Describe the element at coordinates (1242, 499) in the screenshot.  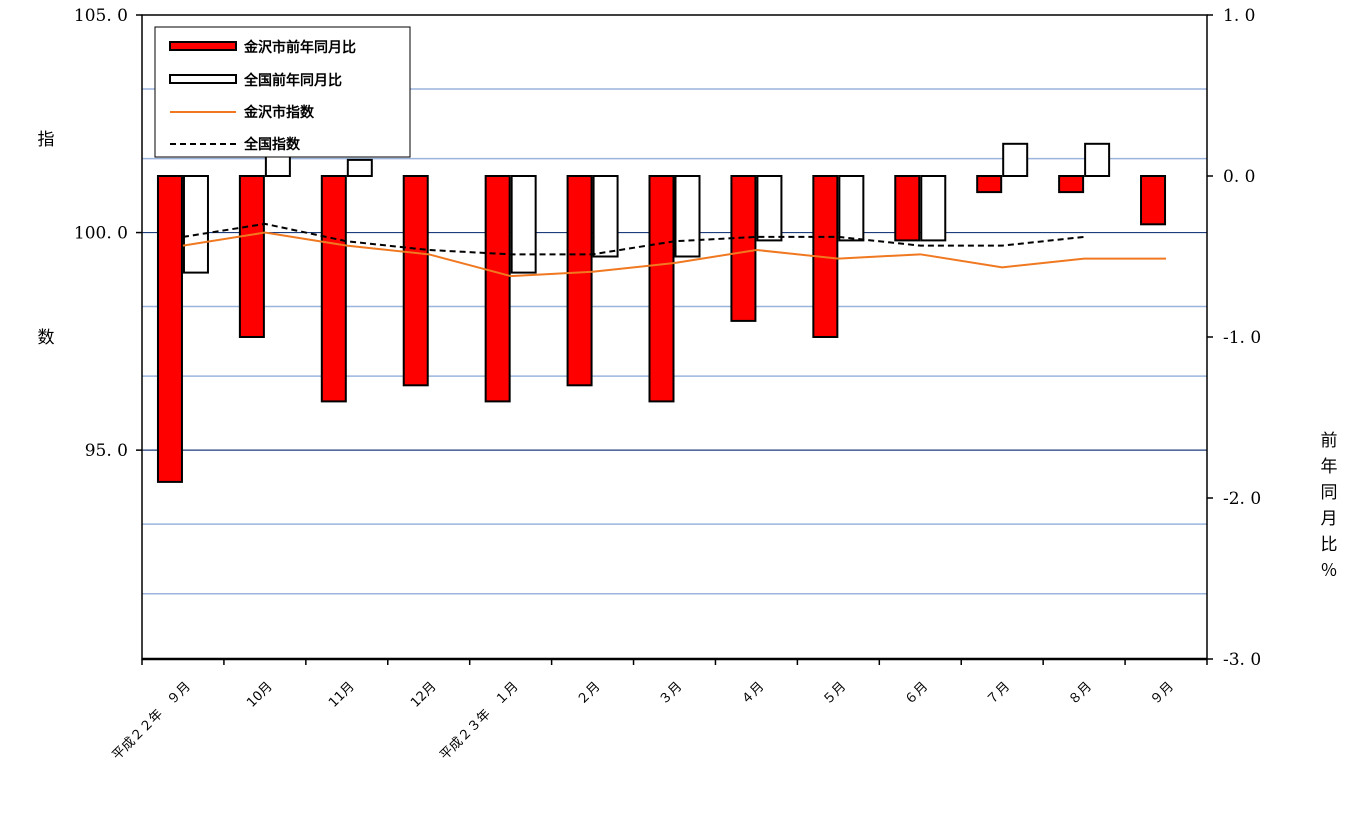
I see `right-tick-label: -2. 0` at that location.